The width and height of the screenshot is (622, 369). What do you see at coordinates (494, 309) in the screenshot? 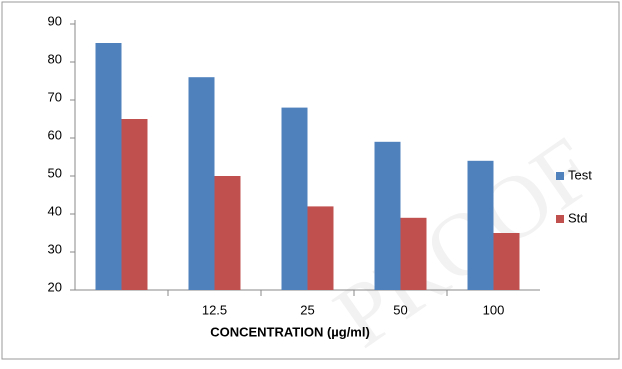
I see `x-tick-label: 100` at bounding box center [494, 309].